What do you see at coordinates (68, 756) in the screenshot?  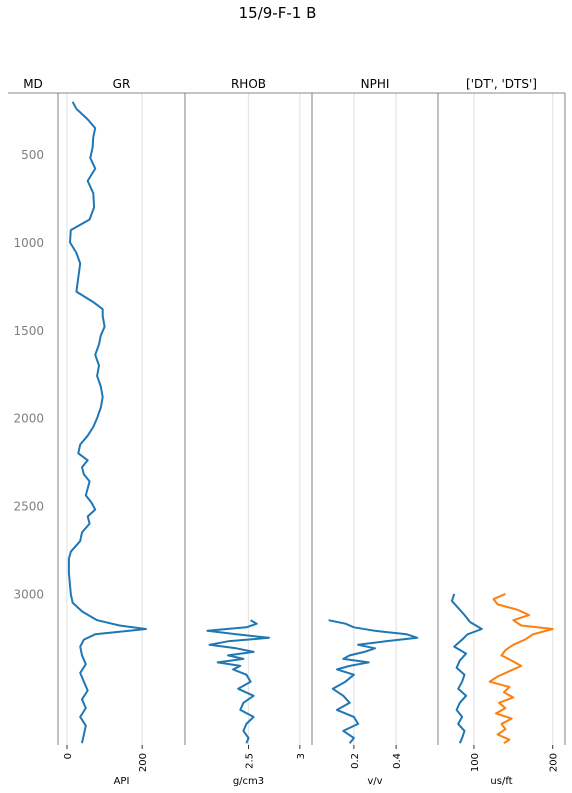 I see `x-tick-label: 0` at bounding box center [68, 756].